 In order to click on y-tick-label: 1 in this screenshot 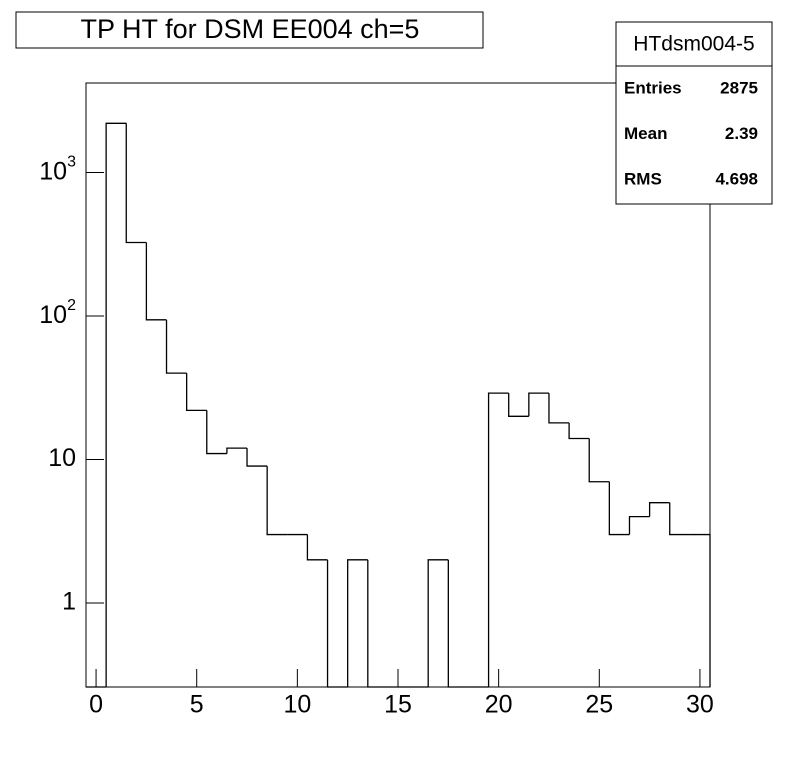, I will do `click(69, 602)`.